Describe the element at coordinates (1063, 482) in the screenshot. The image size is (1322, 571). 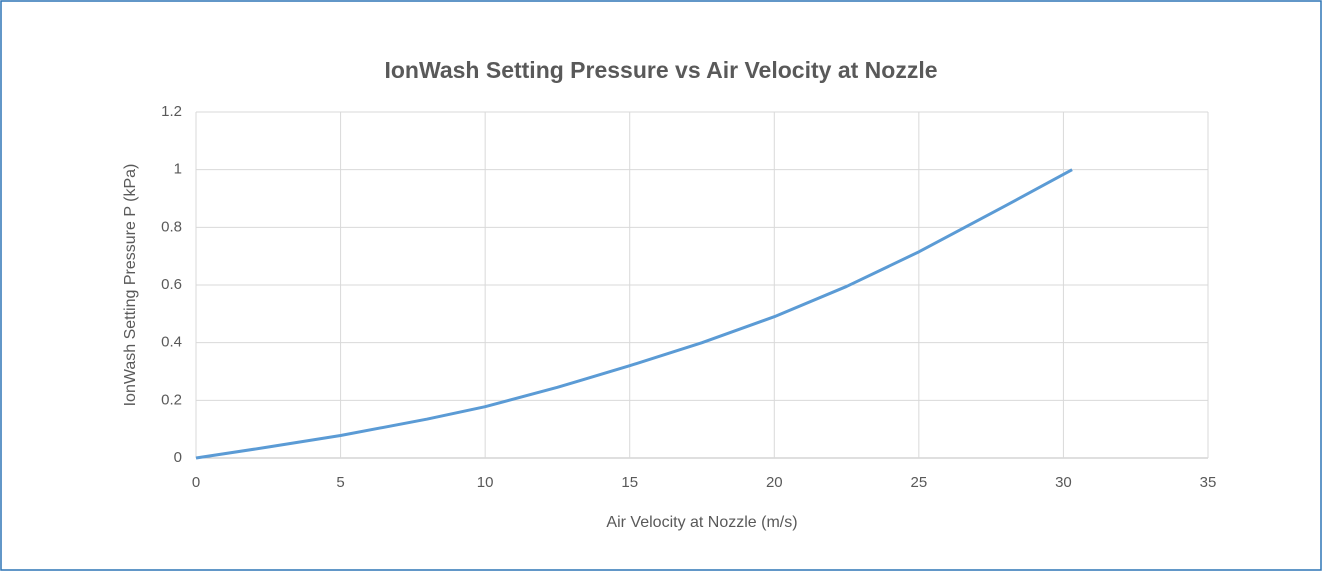
I see `x-tick-label: 30` at that location.